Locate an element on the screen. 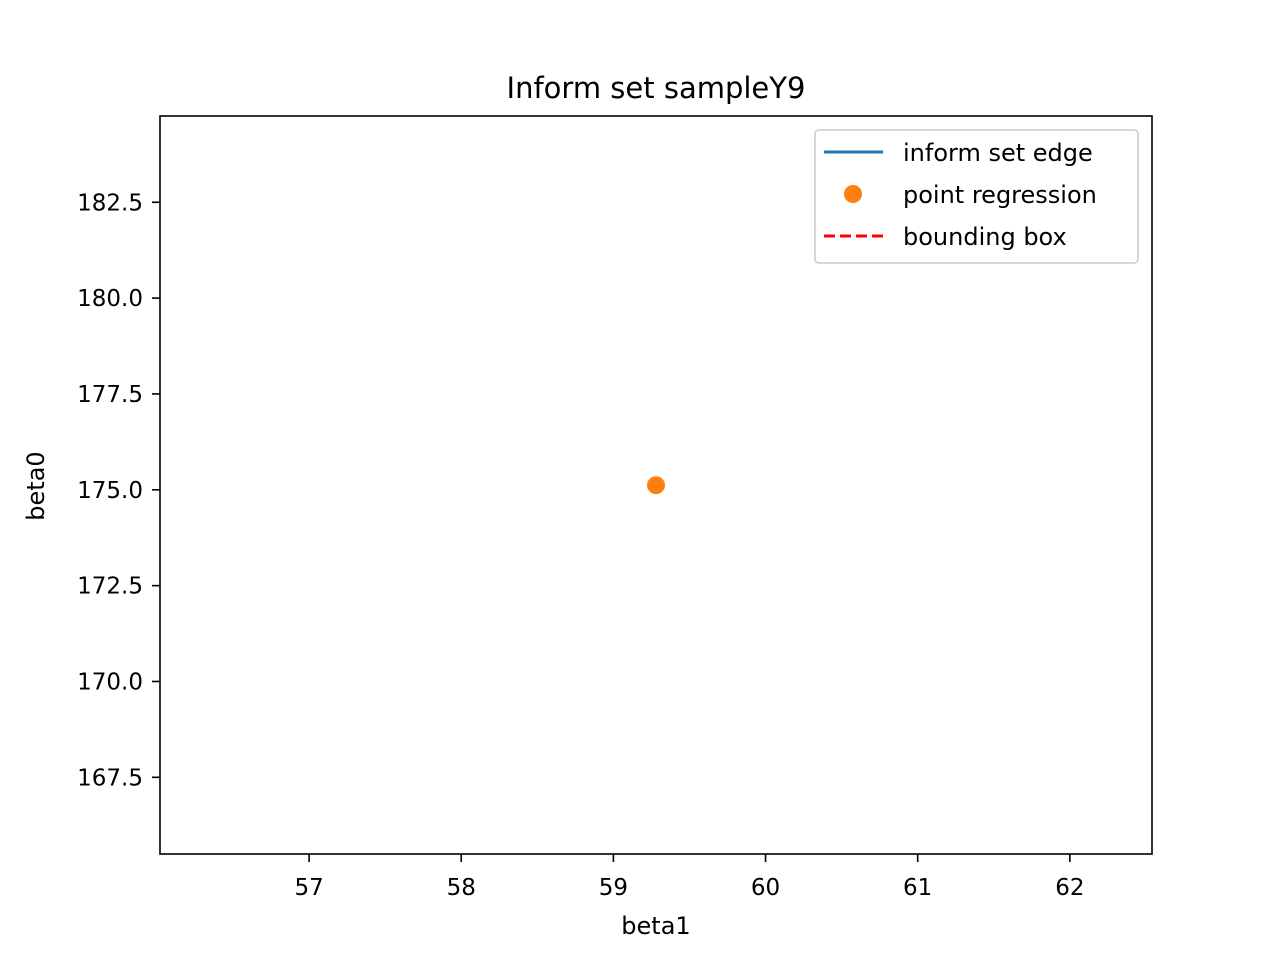 The height and width of the screenshot is (960, 1280). point-regression-marker is located at coordinates (656, 485).